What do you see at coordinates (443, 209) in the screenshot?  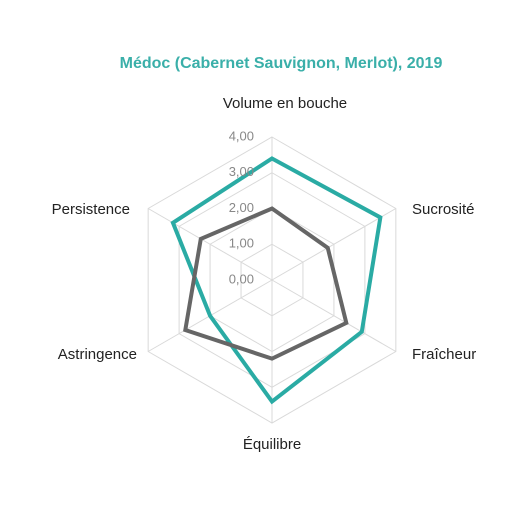 I see `category-label: Sucrosité` at bounding box center [443, 209].